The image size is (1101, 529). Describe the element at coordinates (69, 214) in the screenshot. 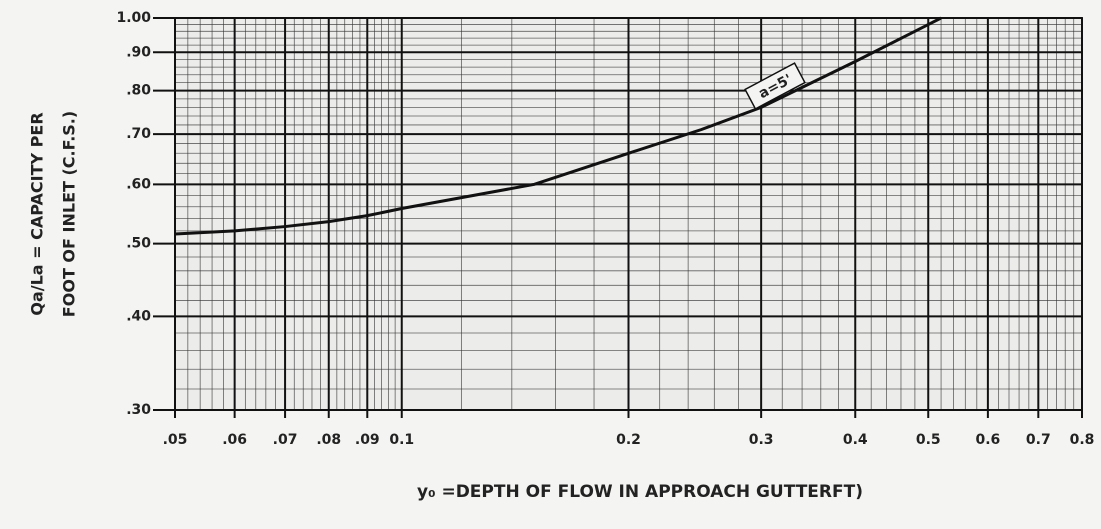

I see `y-axis-title: FOOT OF INLET (C.F.S.)` at that location.